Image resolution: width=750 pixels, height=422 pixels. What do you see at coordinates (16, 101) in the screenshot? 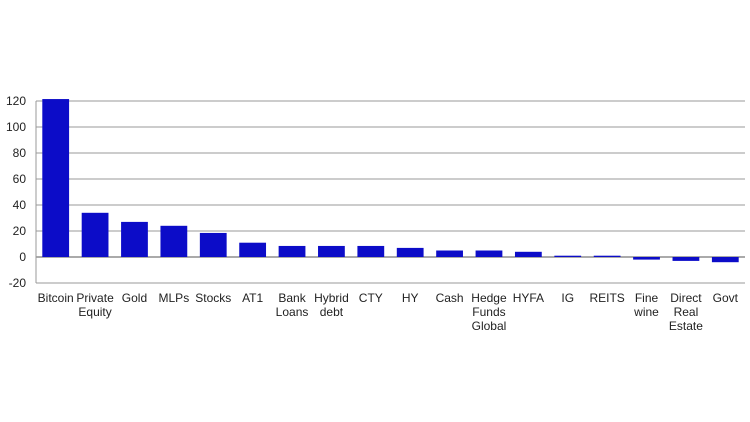
I see `y-tick-label: 120` at bounding box center [16, 101].